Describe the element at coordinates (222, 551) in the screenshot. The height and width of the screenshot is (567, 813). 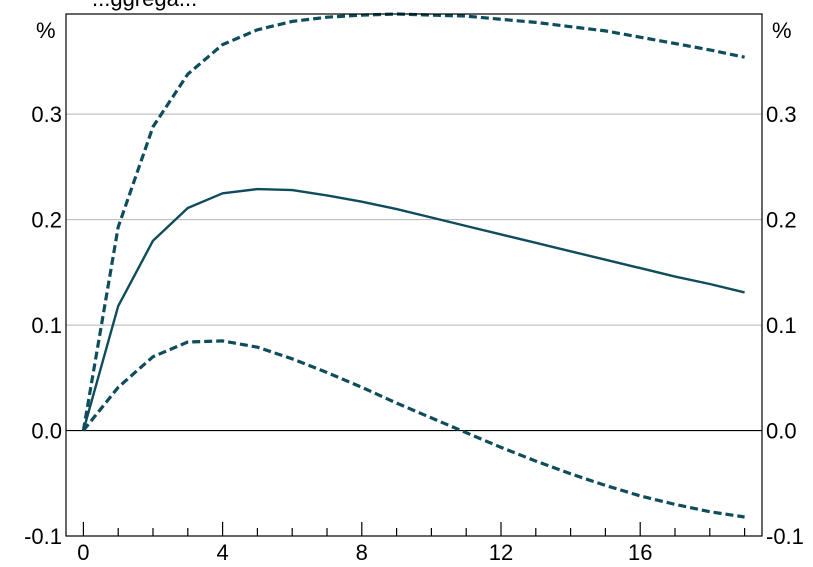
I see `x-tick-label: 4` at that location.